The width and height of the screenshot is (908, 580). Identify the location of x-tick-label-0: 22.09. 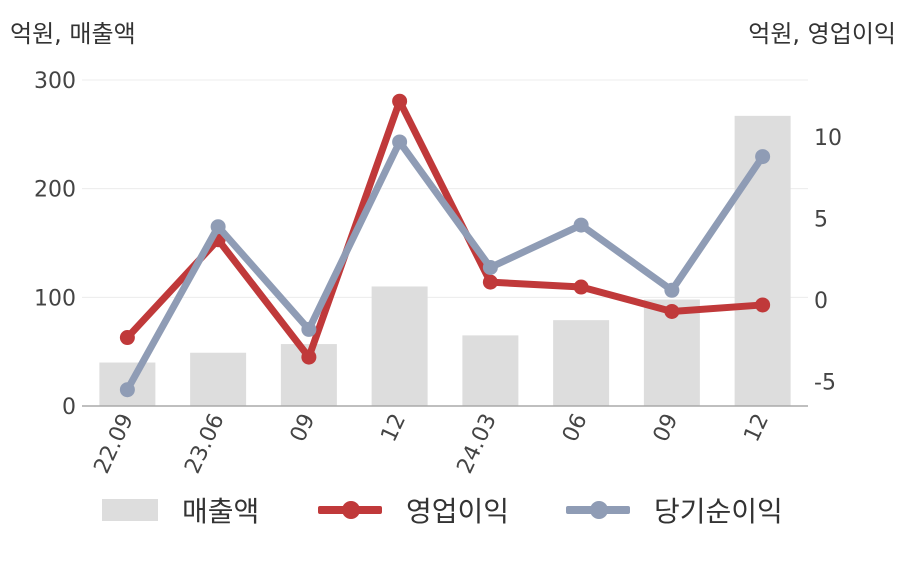
(114, 444).